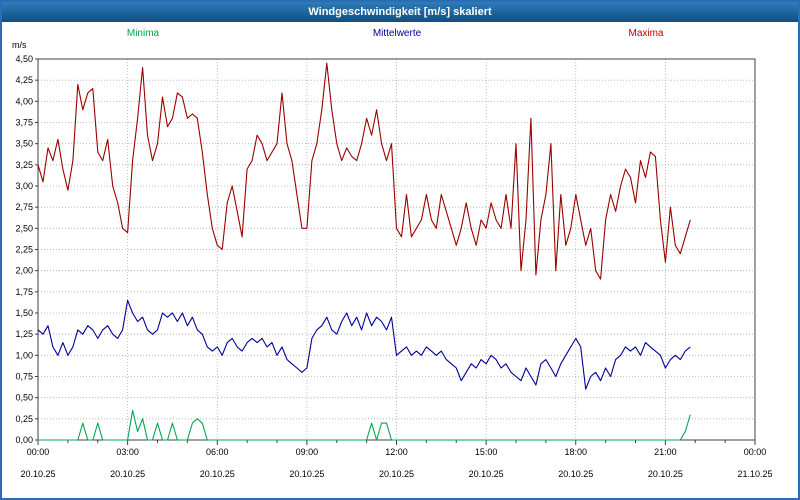 The image size is (800, 500). Describe the element at coordinates (19, 45) in the screenshot. I see `y-axis-unit-label: m/s` at that location.